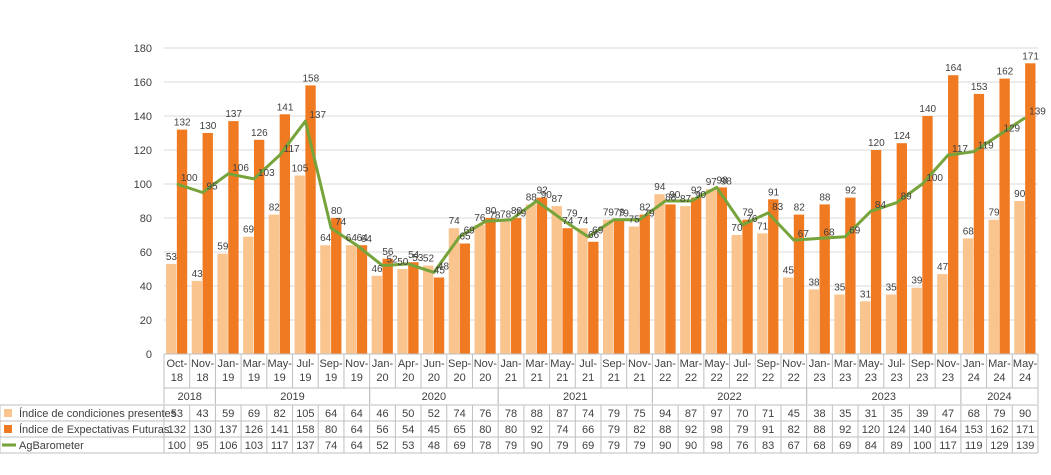  Describe the element at coordinates (1025, 414) in the screenshot. I see `table-cell: 90` at that location.